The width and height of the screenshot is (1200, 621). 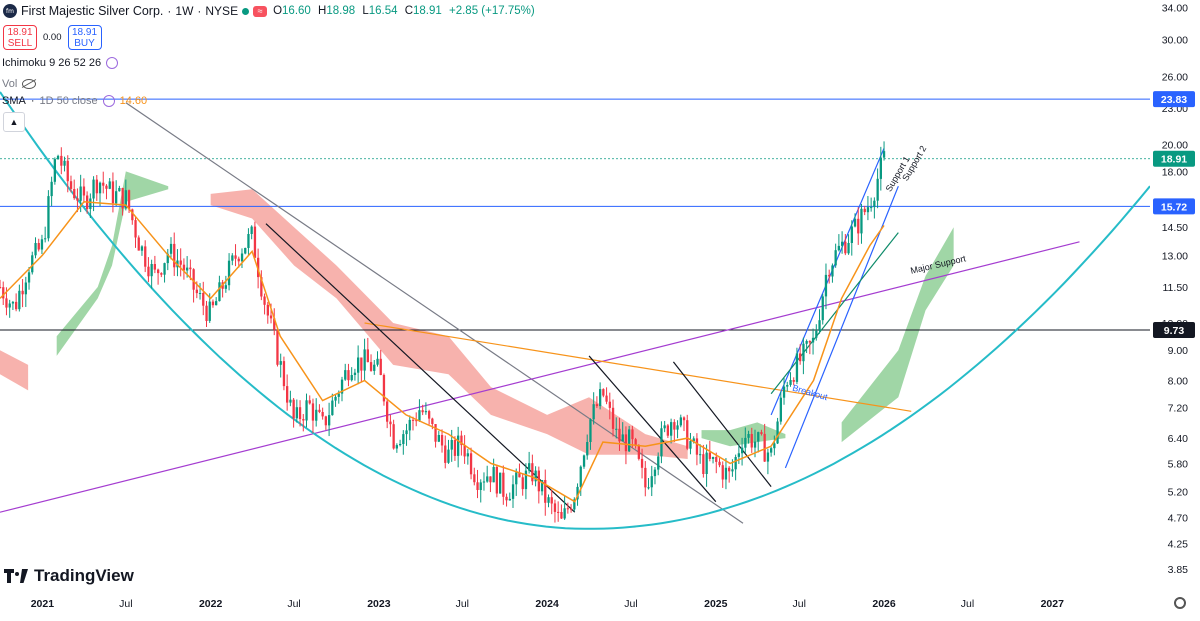 What do you see at coordinates (1180, 603) in the screenshot?
I see `settings-gear-icon` at bounding box center [1180, 603].